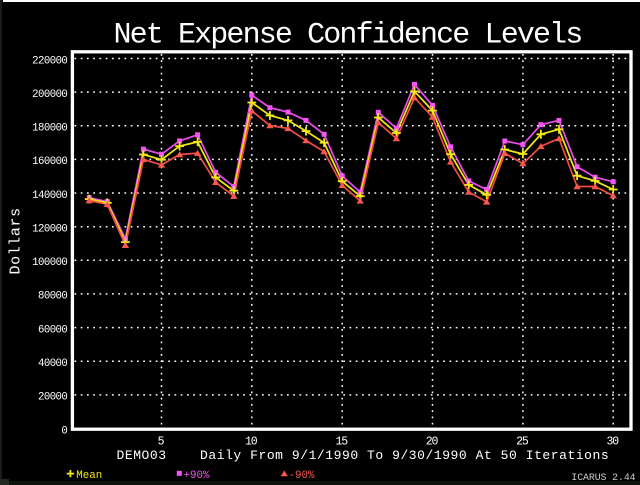  Describe the element at coordinates (612, 442) in the screenshot. I see `svg-text: 30` at that location.